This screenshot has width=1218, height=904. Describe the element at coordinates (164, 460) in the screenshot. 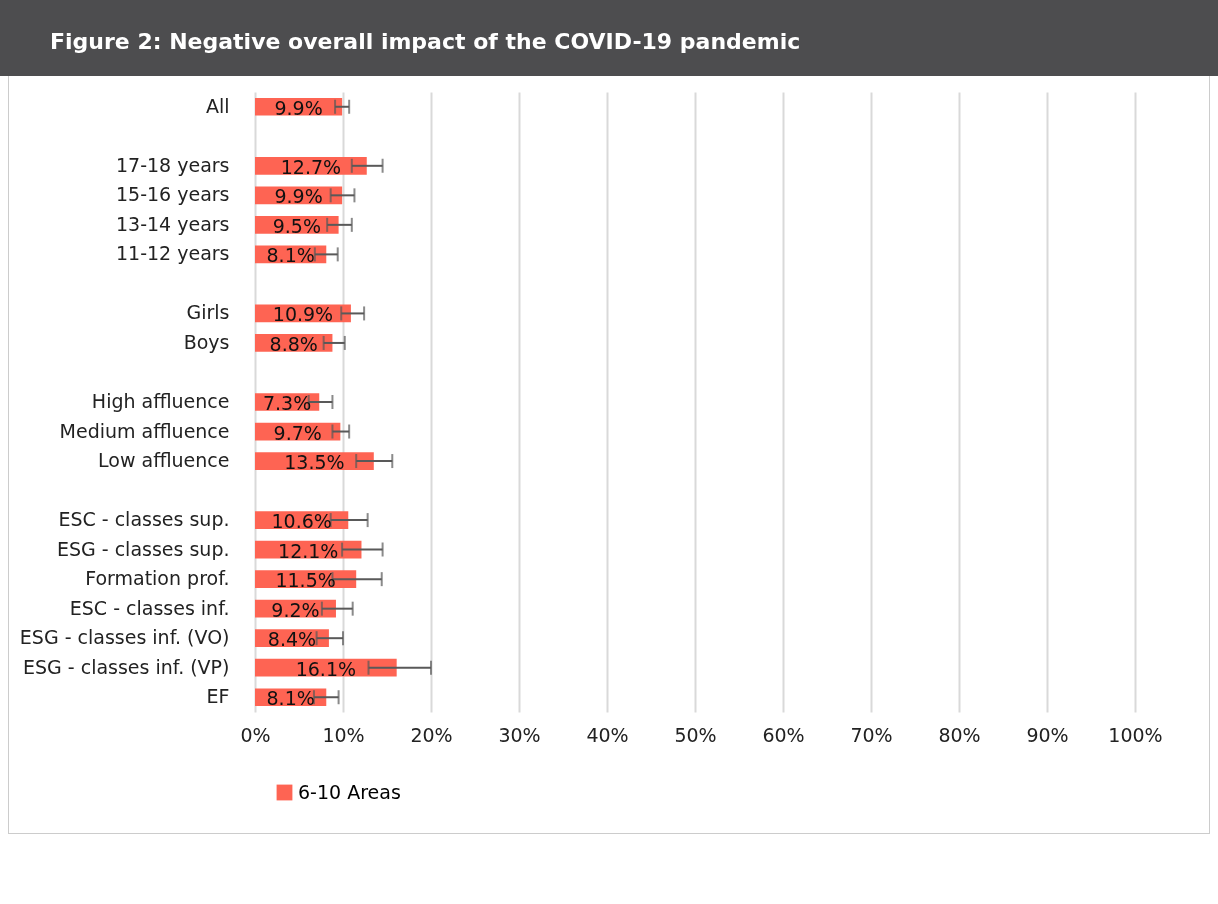

I see `y-tick-label: Low affluence` at that location.